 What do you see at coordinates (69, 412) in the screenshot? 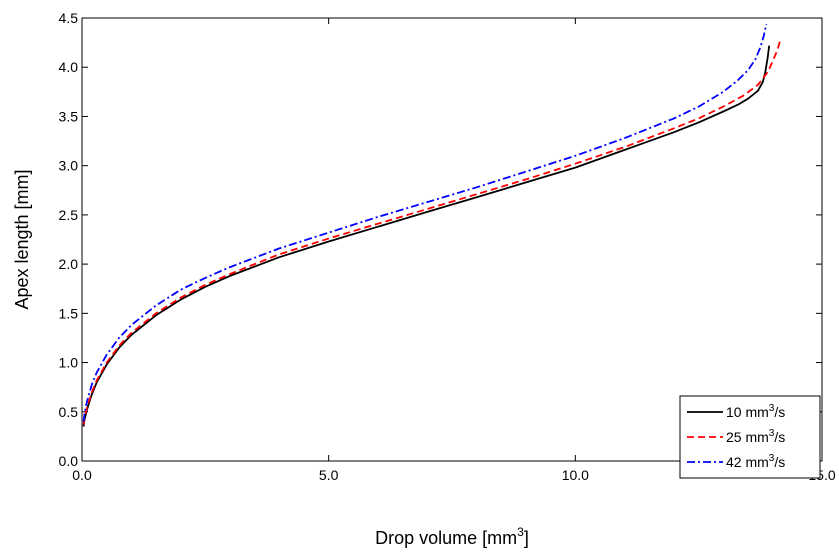
I see `y-tick-label: 0.5` at bounding box center [69, 412].